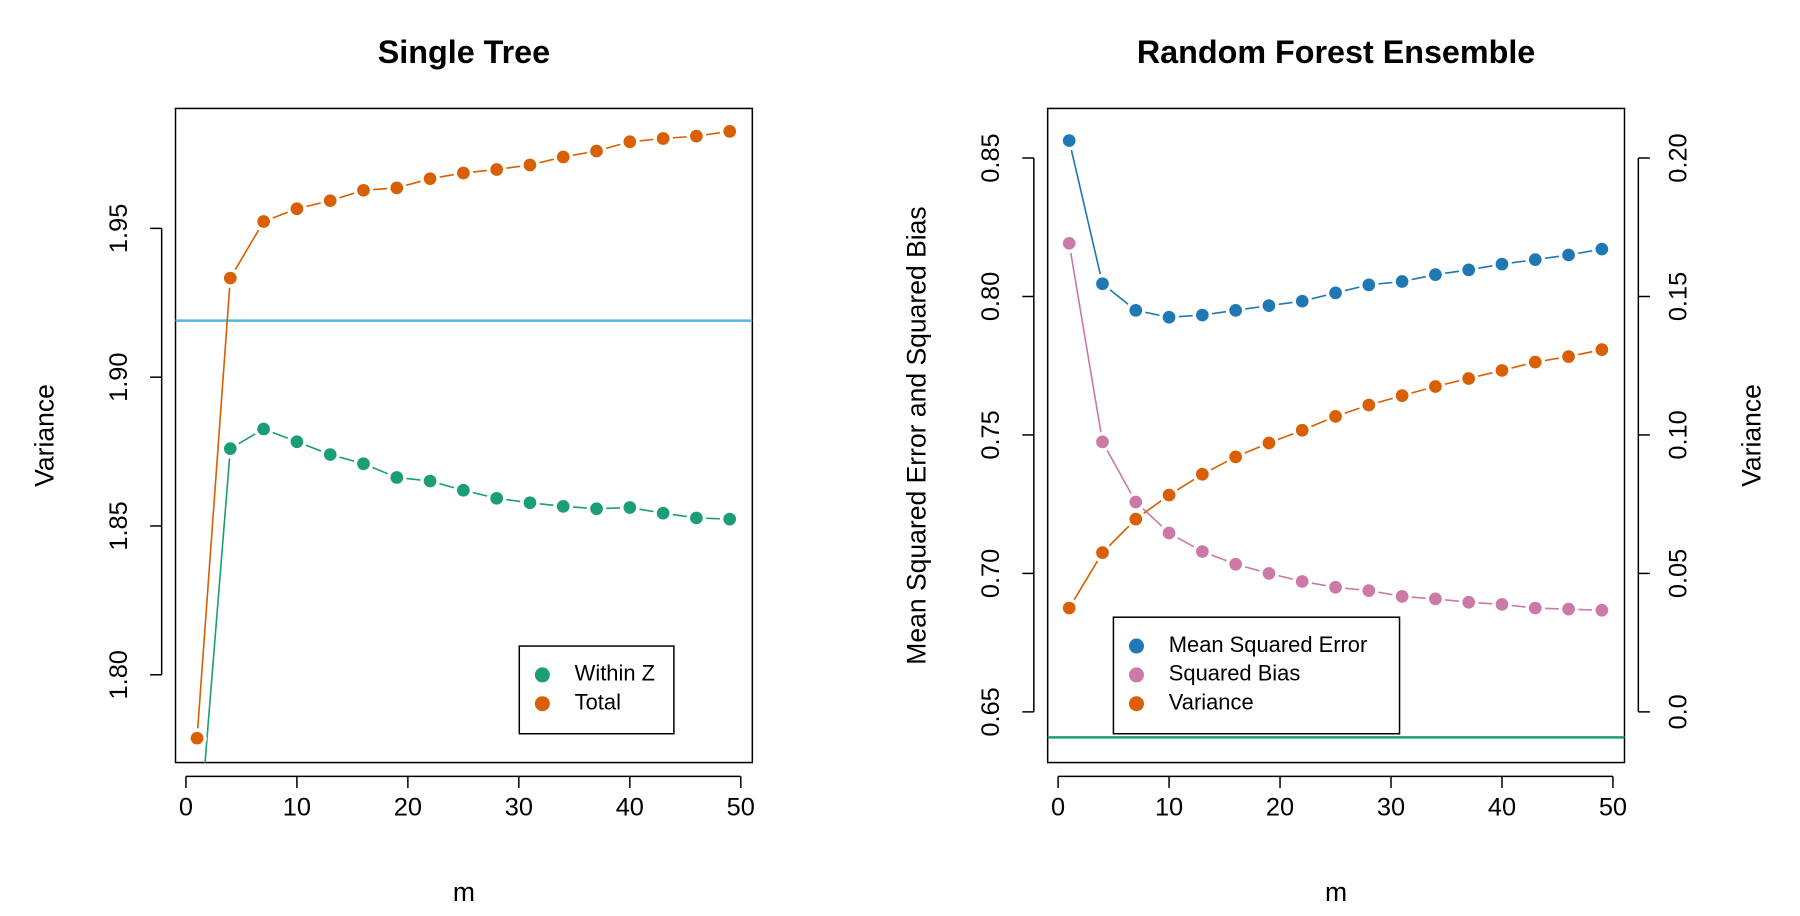 The width and height of the screenshot is (1800, 916). Describe the element at coordinates (1335, 478) in the screenshot. I see `series-line` at that location.